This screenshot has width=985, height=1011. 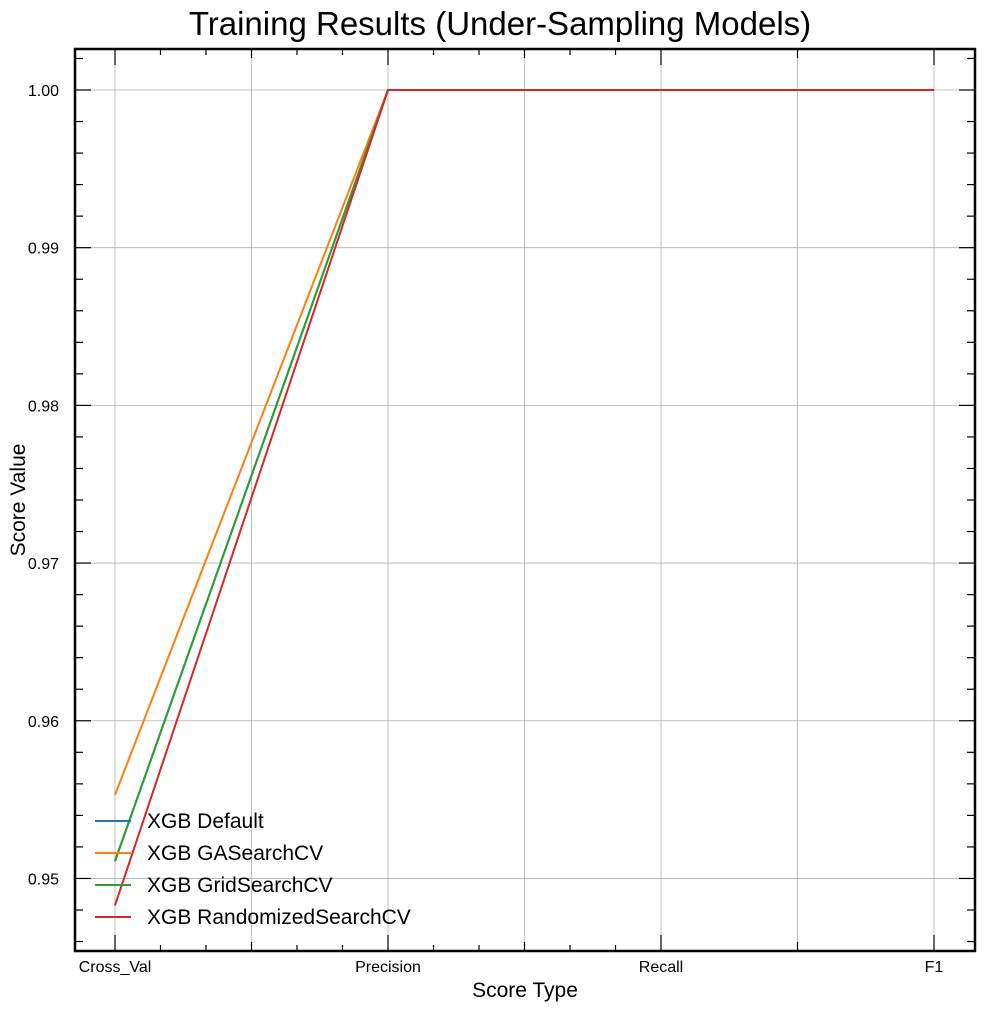 I want to click on legend-label: XGB GASearchCV, so click(x=235, y=853).